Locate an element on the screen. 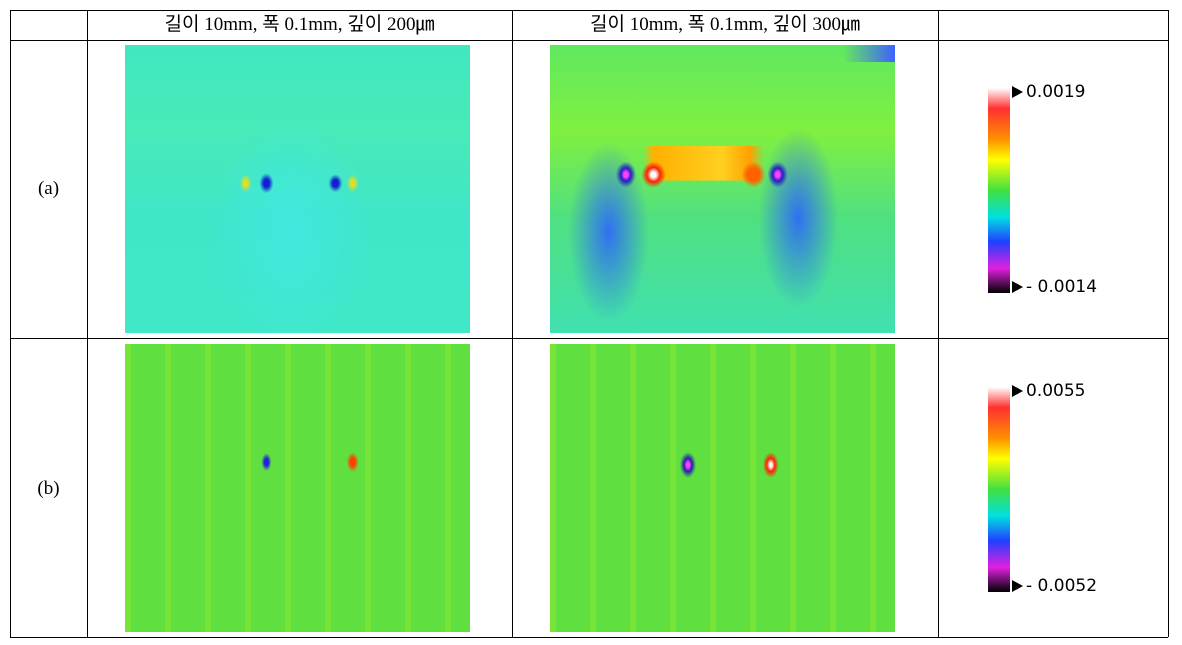 This screenshot has height=645, width=1182. scale-max: 0.0019 is located at coordinates (1048, 92).